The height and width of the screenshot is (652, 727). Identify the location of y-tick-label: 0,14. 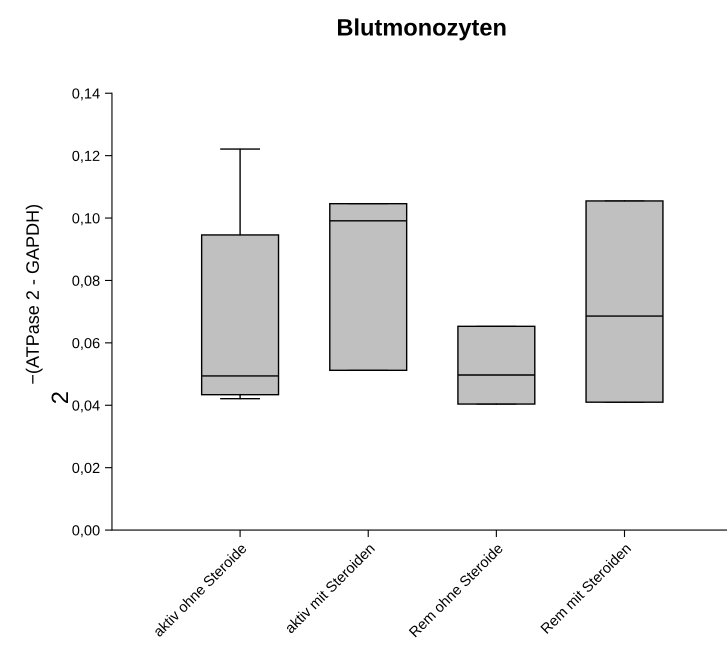
(86, 94).